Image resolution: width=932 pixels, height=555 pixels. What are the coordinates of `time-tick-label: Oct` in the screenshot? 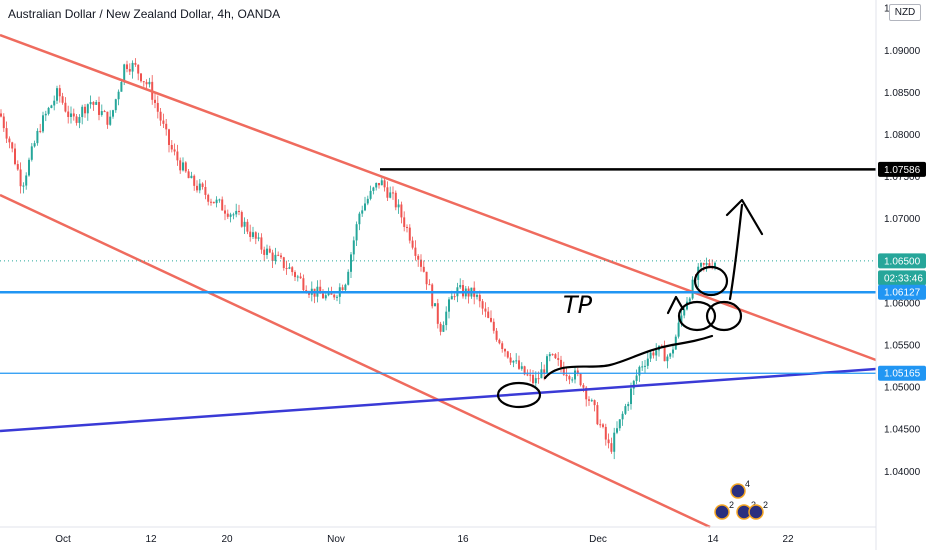 It's located at (63, 539).